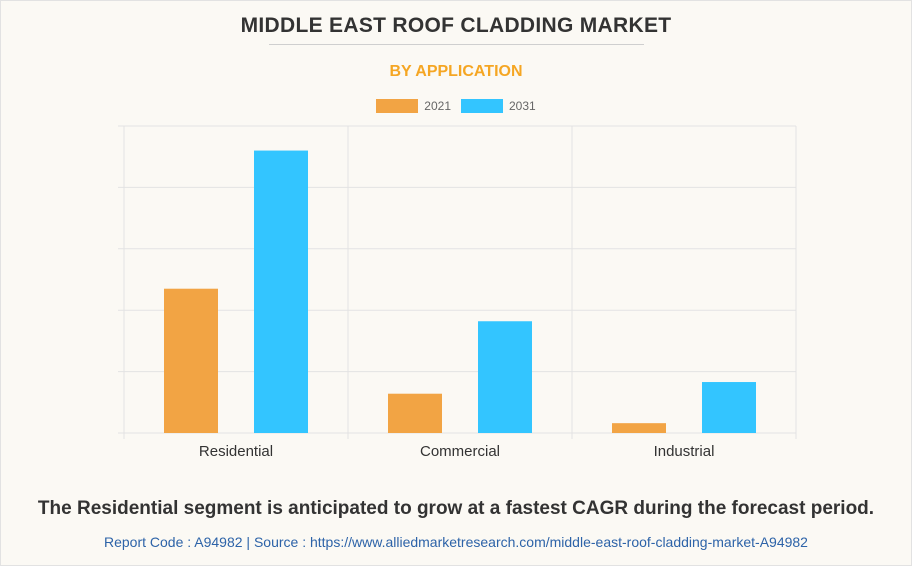  Describe the element at coordinates (460, 451) in the screenshot. I see `x-tick-label: Commercial` at that location.